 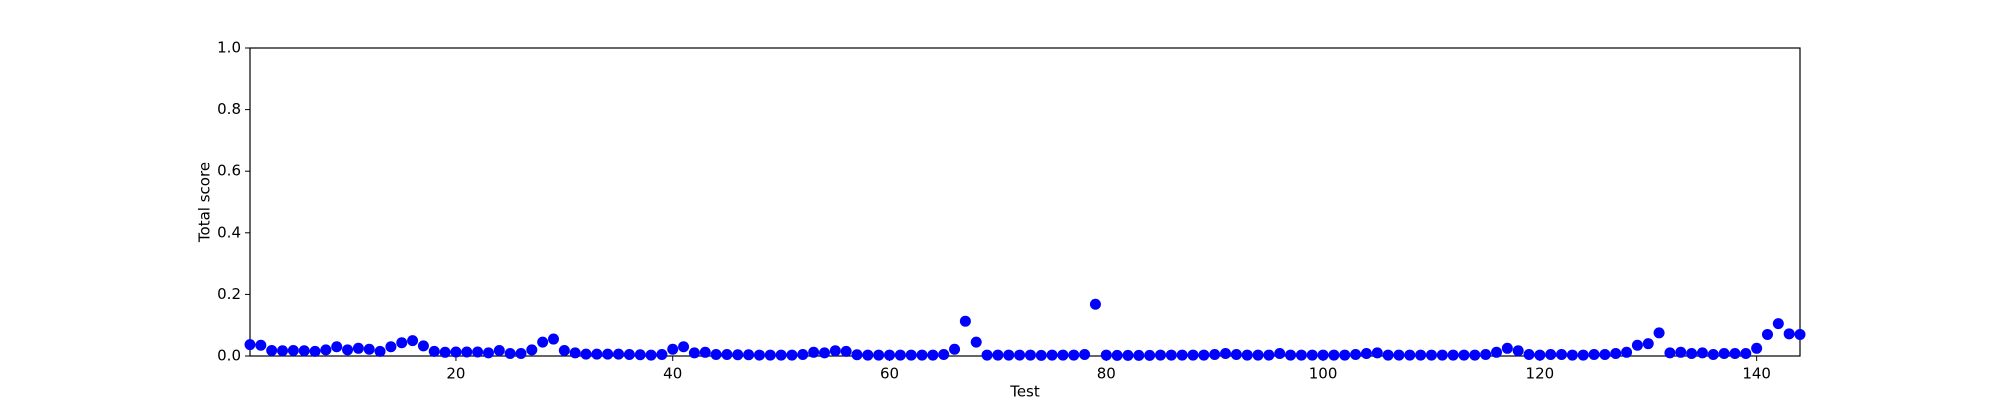 What do you see at coordinates (229, 294) in the screenshot?
I see `y-tick-label: 0.2` at bounding box center [229, 294].